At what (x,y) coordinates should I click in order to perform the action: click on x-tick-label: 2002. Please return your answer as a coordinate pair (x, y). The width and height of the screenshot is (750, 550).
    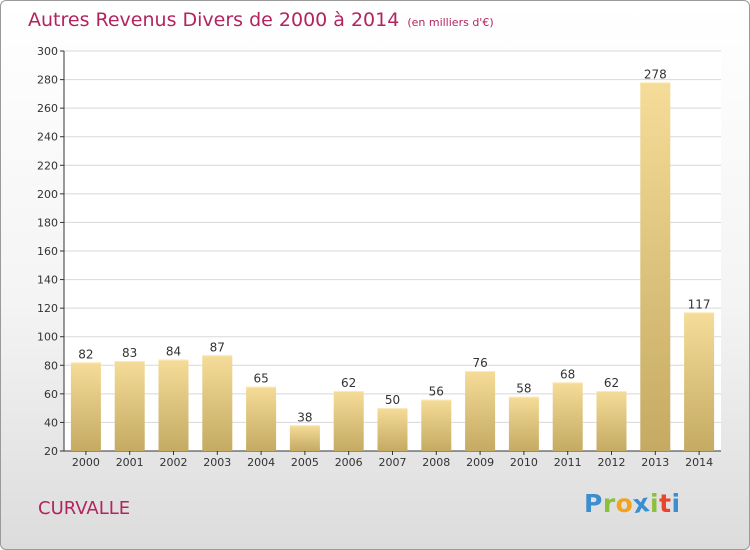
    Looking at the image, I should click on (174, 462).